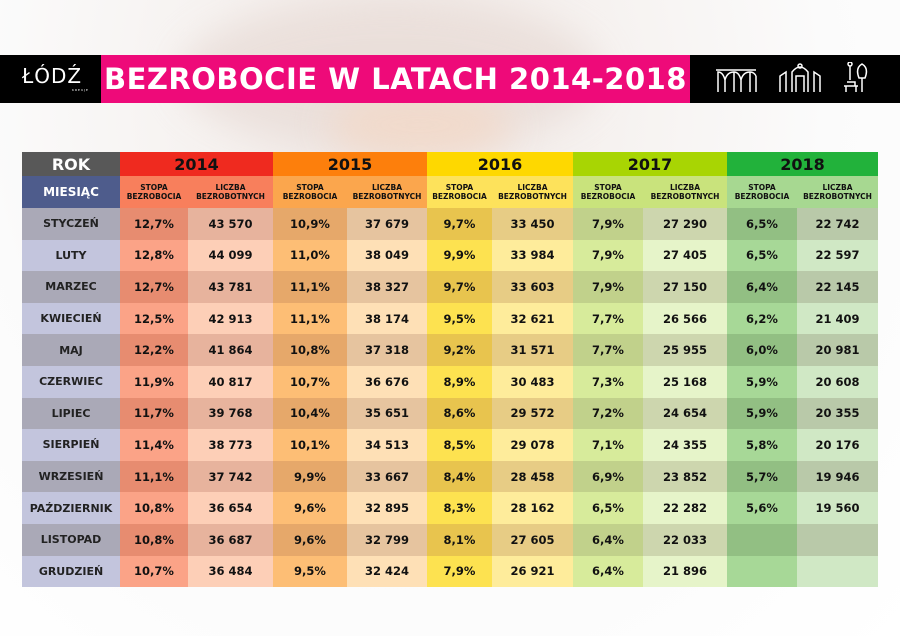 This screenshot has height=636, width=900. I want to click on count-cell: 32 799, so click(387, 539).